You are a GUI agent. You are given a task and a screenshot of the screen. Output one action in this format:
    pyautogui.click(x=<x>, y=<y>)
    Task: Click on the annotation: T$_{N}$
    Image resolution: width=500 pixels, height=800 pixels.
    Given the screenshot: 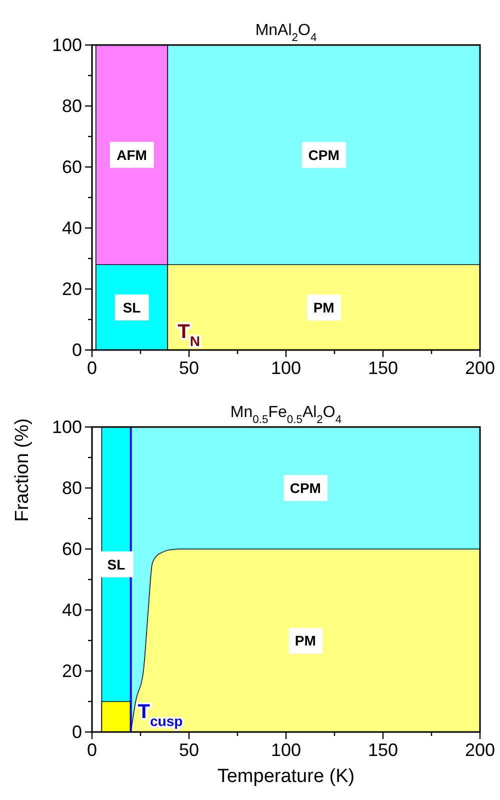 What is the action you would take?
    pyautogui.click(x=189, y=335)
    